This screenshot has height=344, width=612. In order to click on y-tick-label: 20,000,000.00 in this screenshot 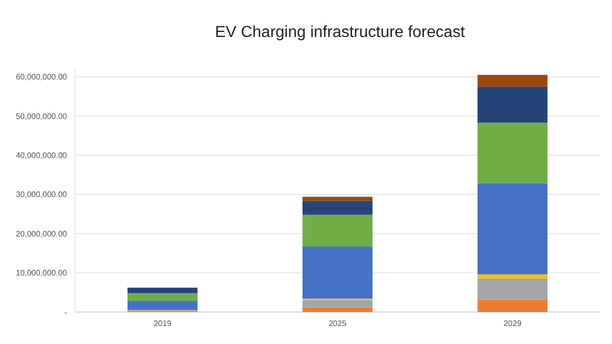, I will do `click(42, 233)`.